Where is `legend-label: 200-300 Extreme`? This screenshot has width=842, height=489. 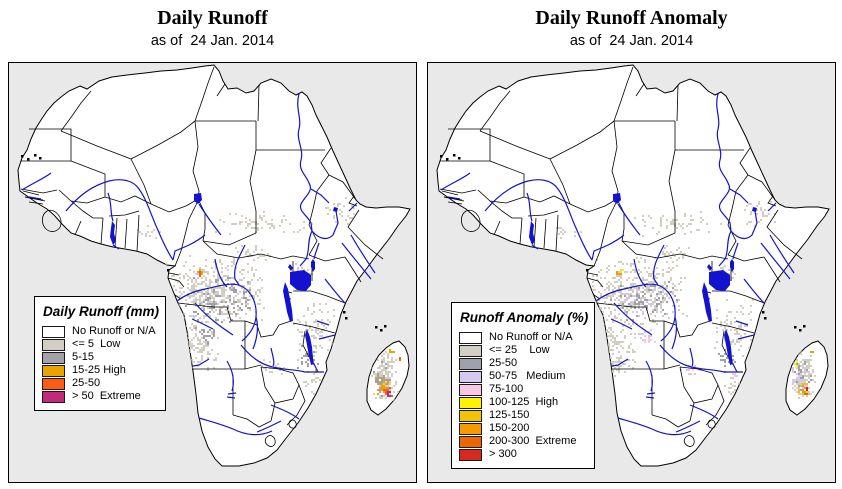 legend-label: 200-300 Extreme is located at coordinates (533, 441).